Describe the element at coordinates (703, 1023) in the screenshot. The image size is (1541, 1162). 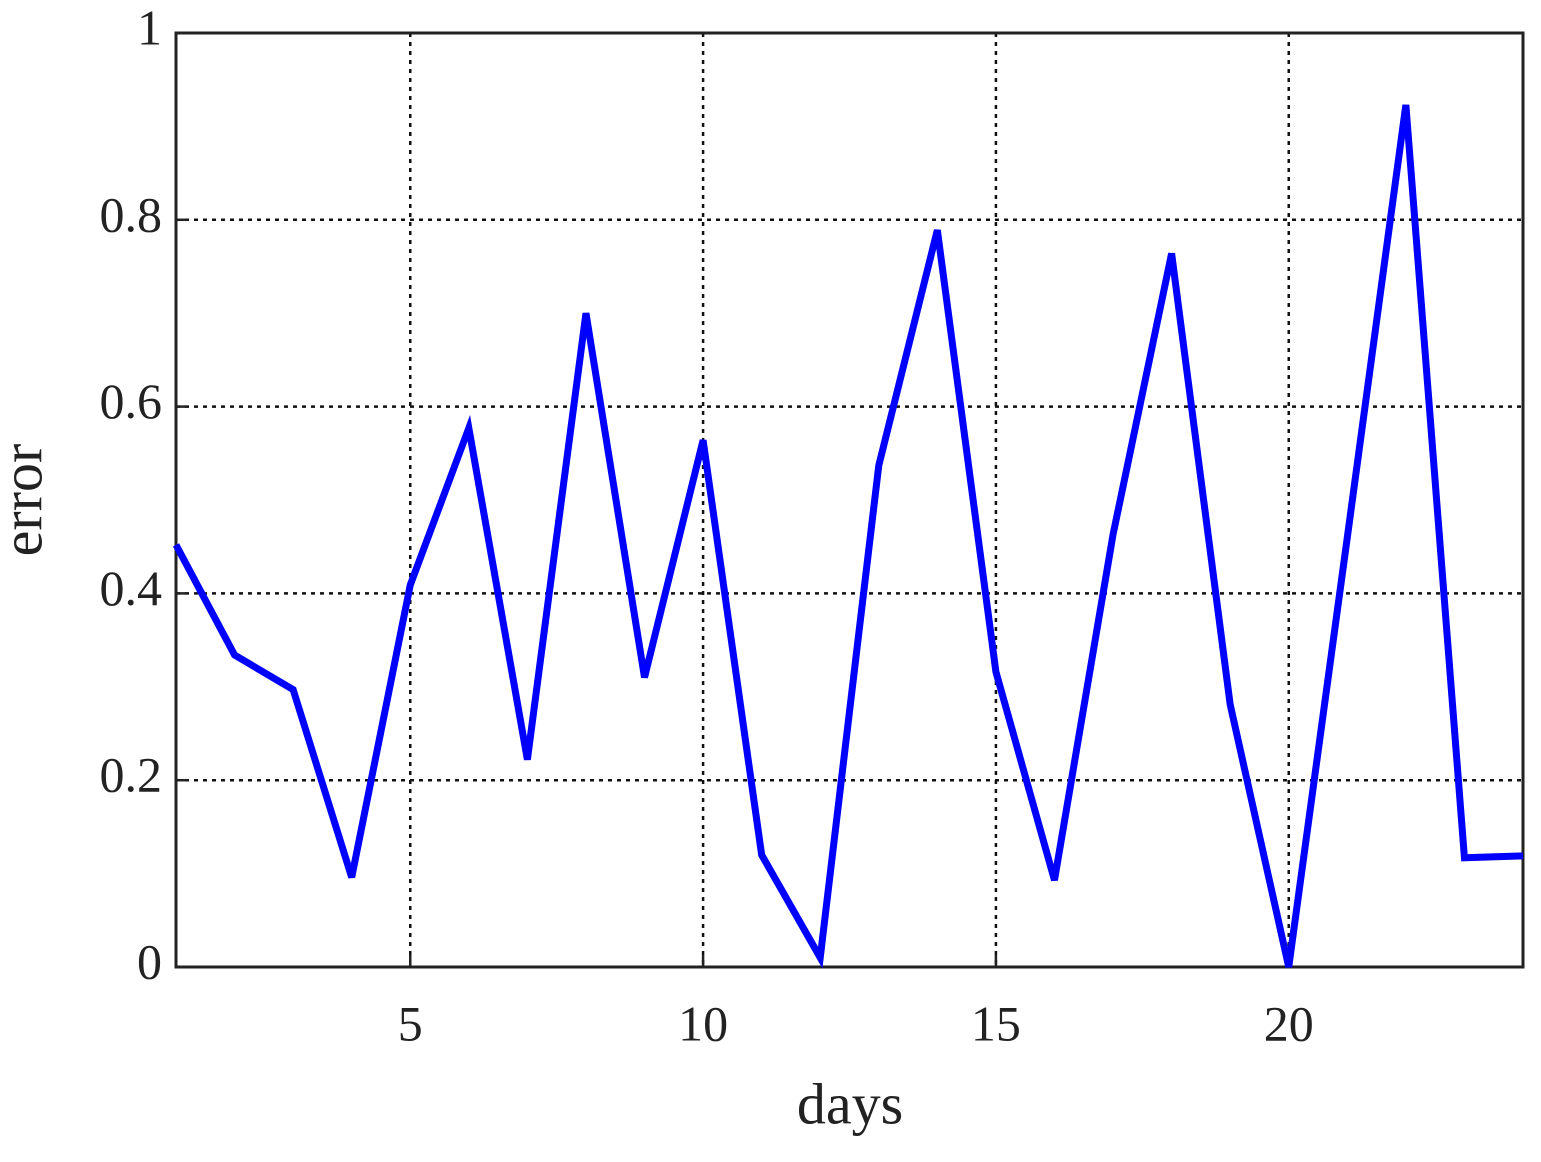
I see `x-tick-label: 10` at that location.